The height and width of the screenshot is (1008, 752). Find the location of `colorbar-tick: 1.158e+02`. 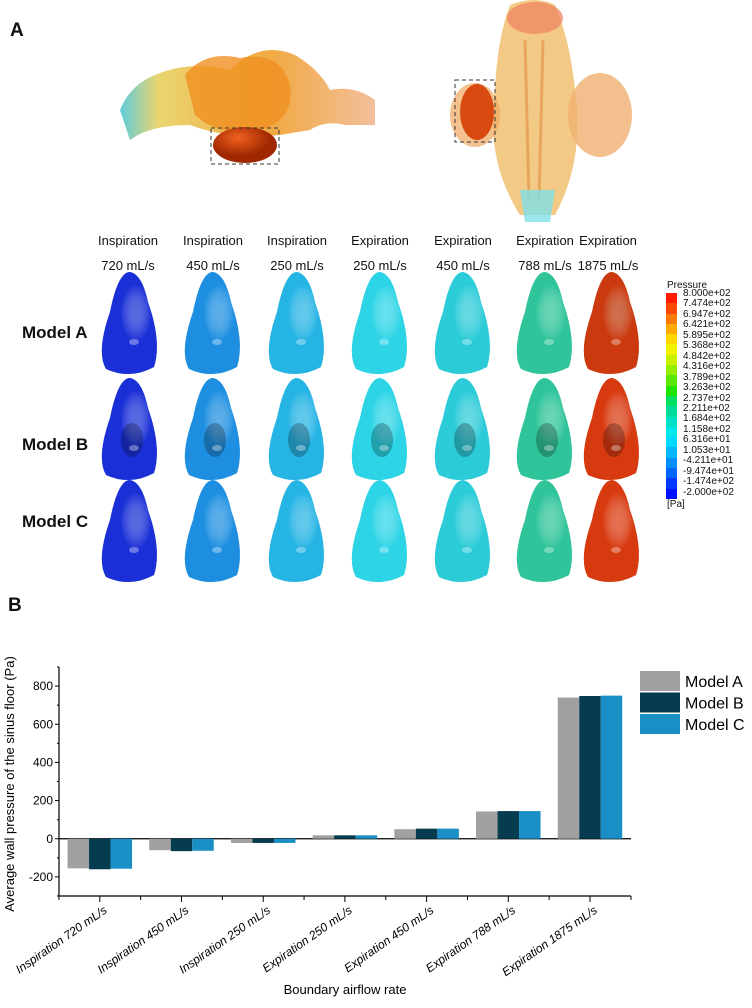

colorbar-tick: 1.158e+02 is located at coordinates (707, 429).